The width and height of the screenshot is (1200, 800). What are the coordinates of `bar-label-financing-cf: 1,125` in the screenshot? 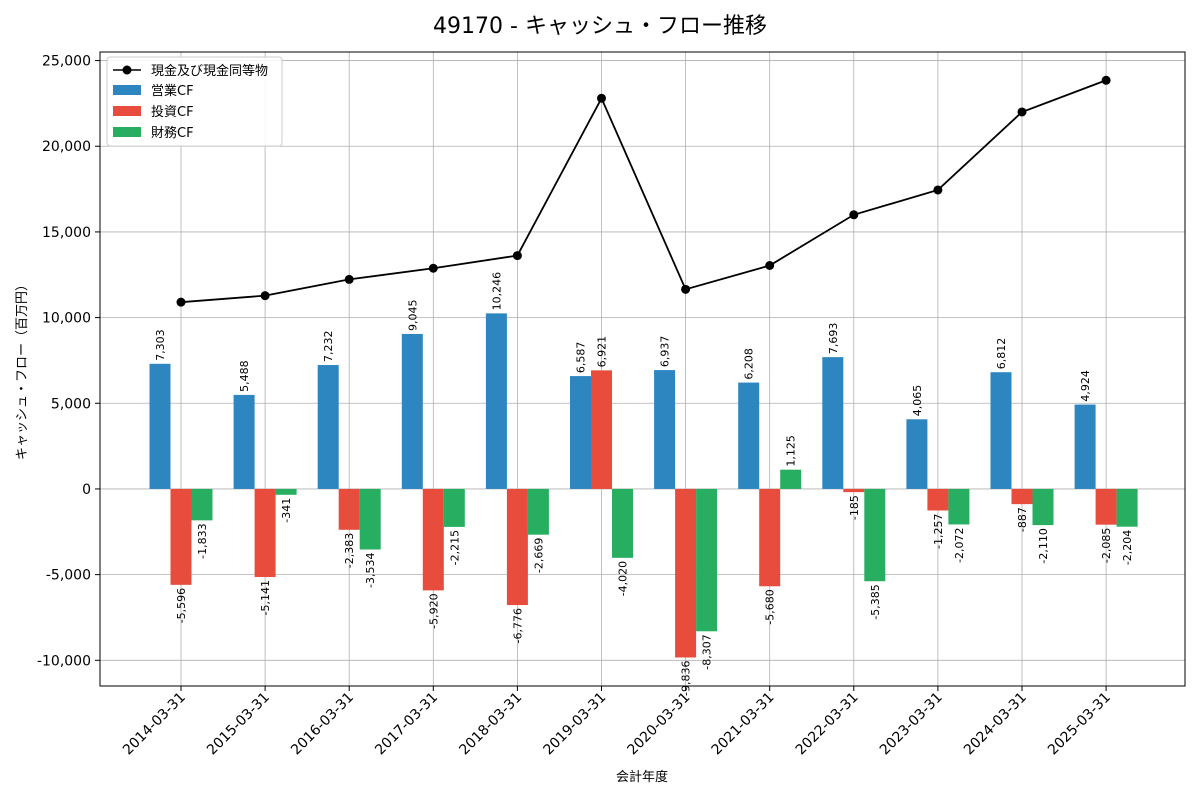 It's located at (791, 451).